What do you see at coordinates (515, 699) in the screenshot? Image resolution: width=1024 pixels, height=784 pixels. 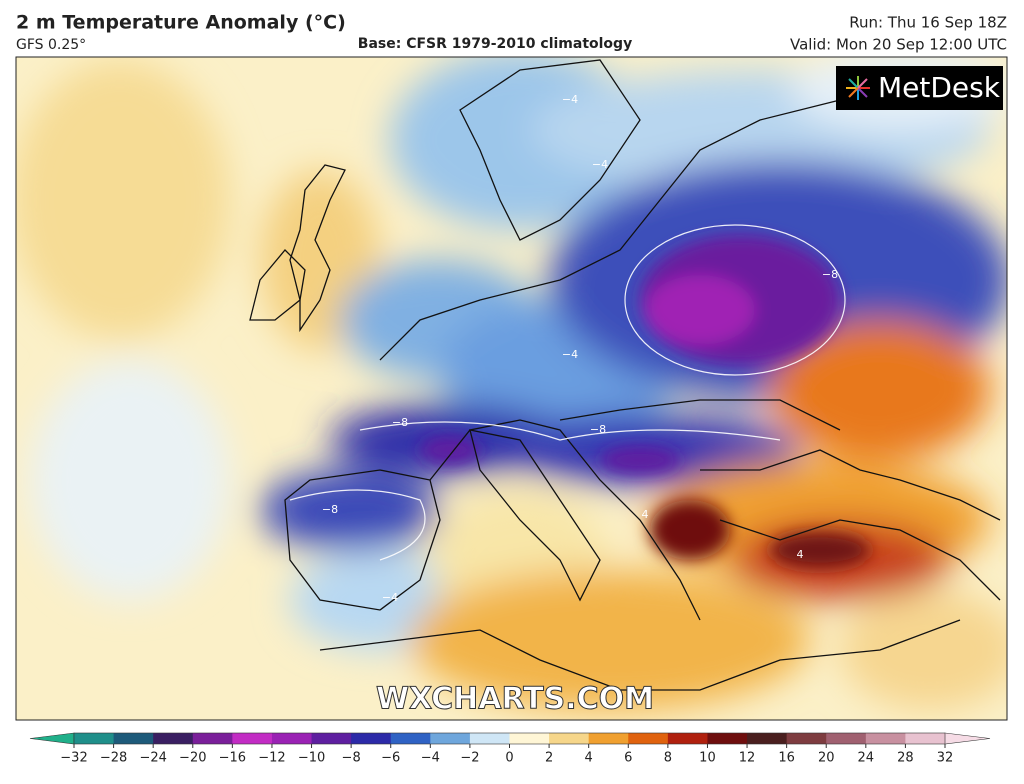 I see `watermark: WXCHARTS.COM` at bounding box center [515, 699].